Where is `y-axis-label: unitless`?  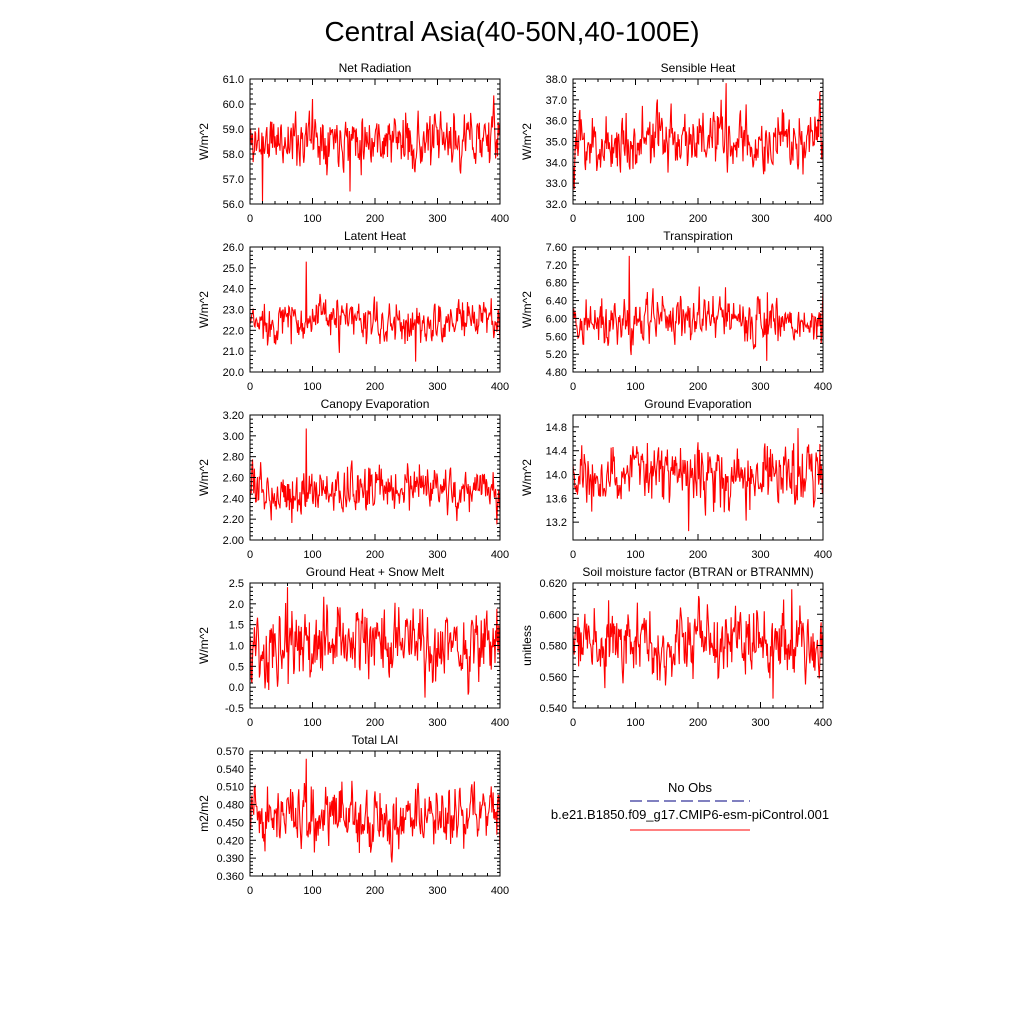
y-axis-label: unitless is located at coordinates (527, 645).